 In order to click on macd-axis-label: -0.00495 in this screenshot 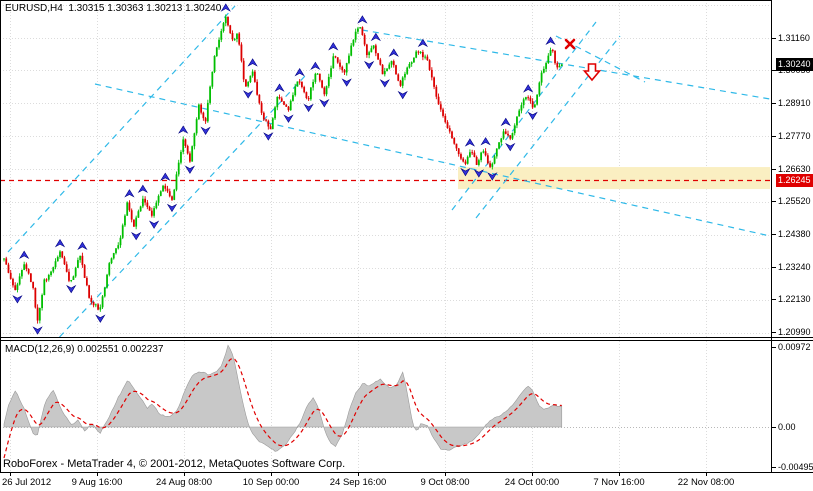, I will do `click(795, 467)`.